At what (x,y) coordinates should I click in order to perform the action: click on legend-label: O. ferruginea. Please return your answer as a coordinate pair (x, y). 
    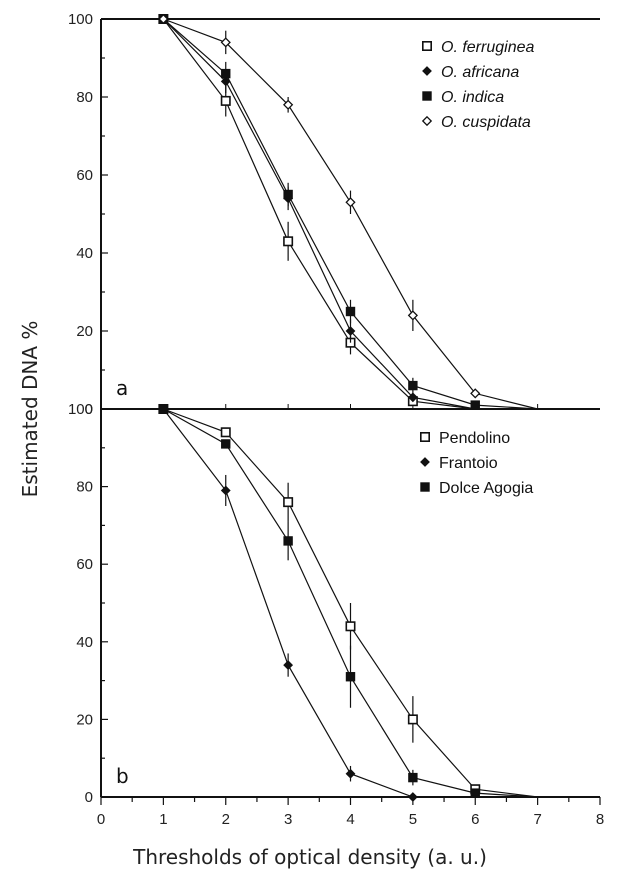
    Looking at the image, I should click on (487, 47).